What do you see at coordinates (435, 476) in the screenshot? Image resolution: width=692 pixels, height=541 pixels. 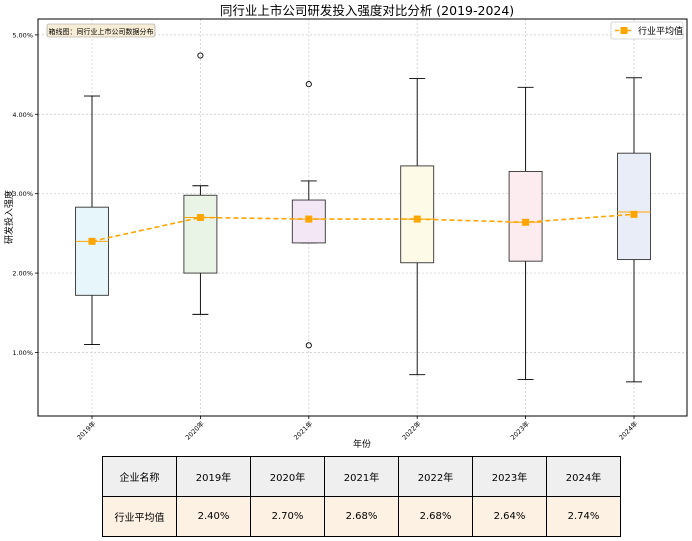 I see `table-header-cell: 2022年` at bounding box center [435, 476].